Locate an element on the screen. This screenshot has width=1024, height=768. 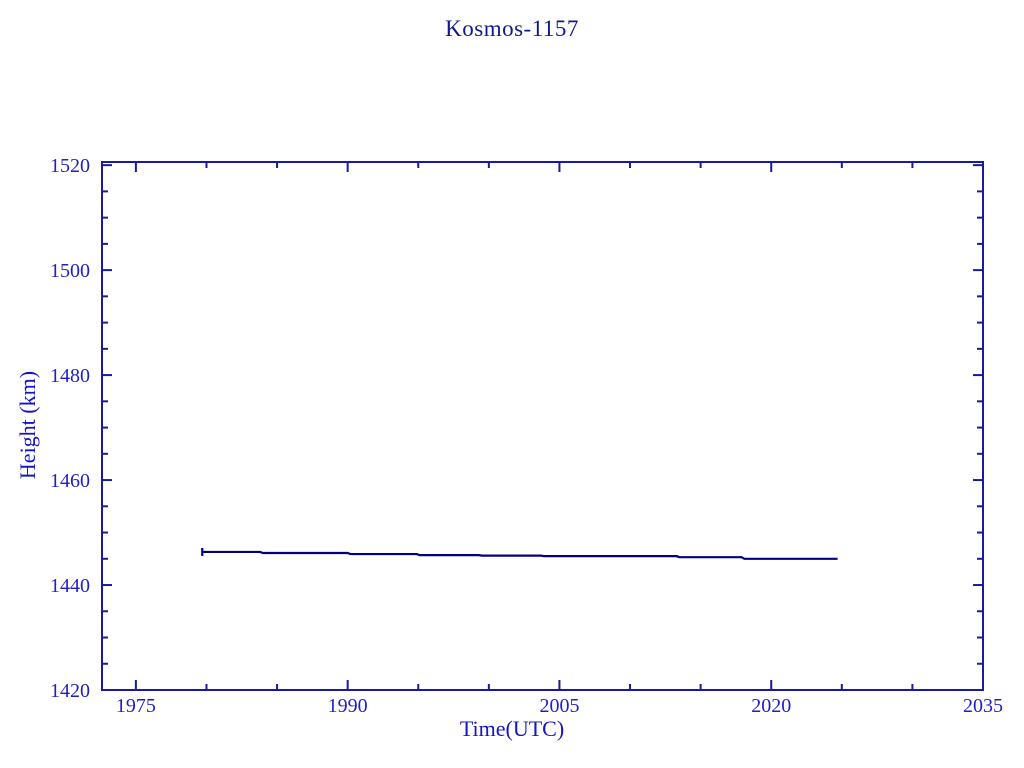
data-series-group is located at coordinates (519, 553).